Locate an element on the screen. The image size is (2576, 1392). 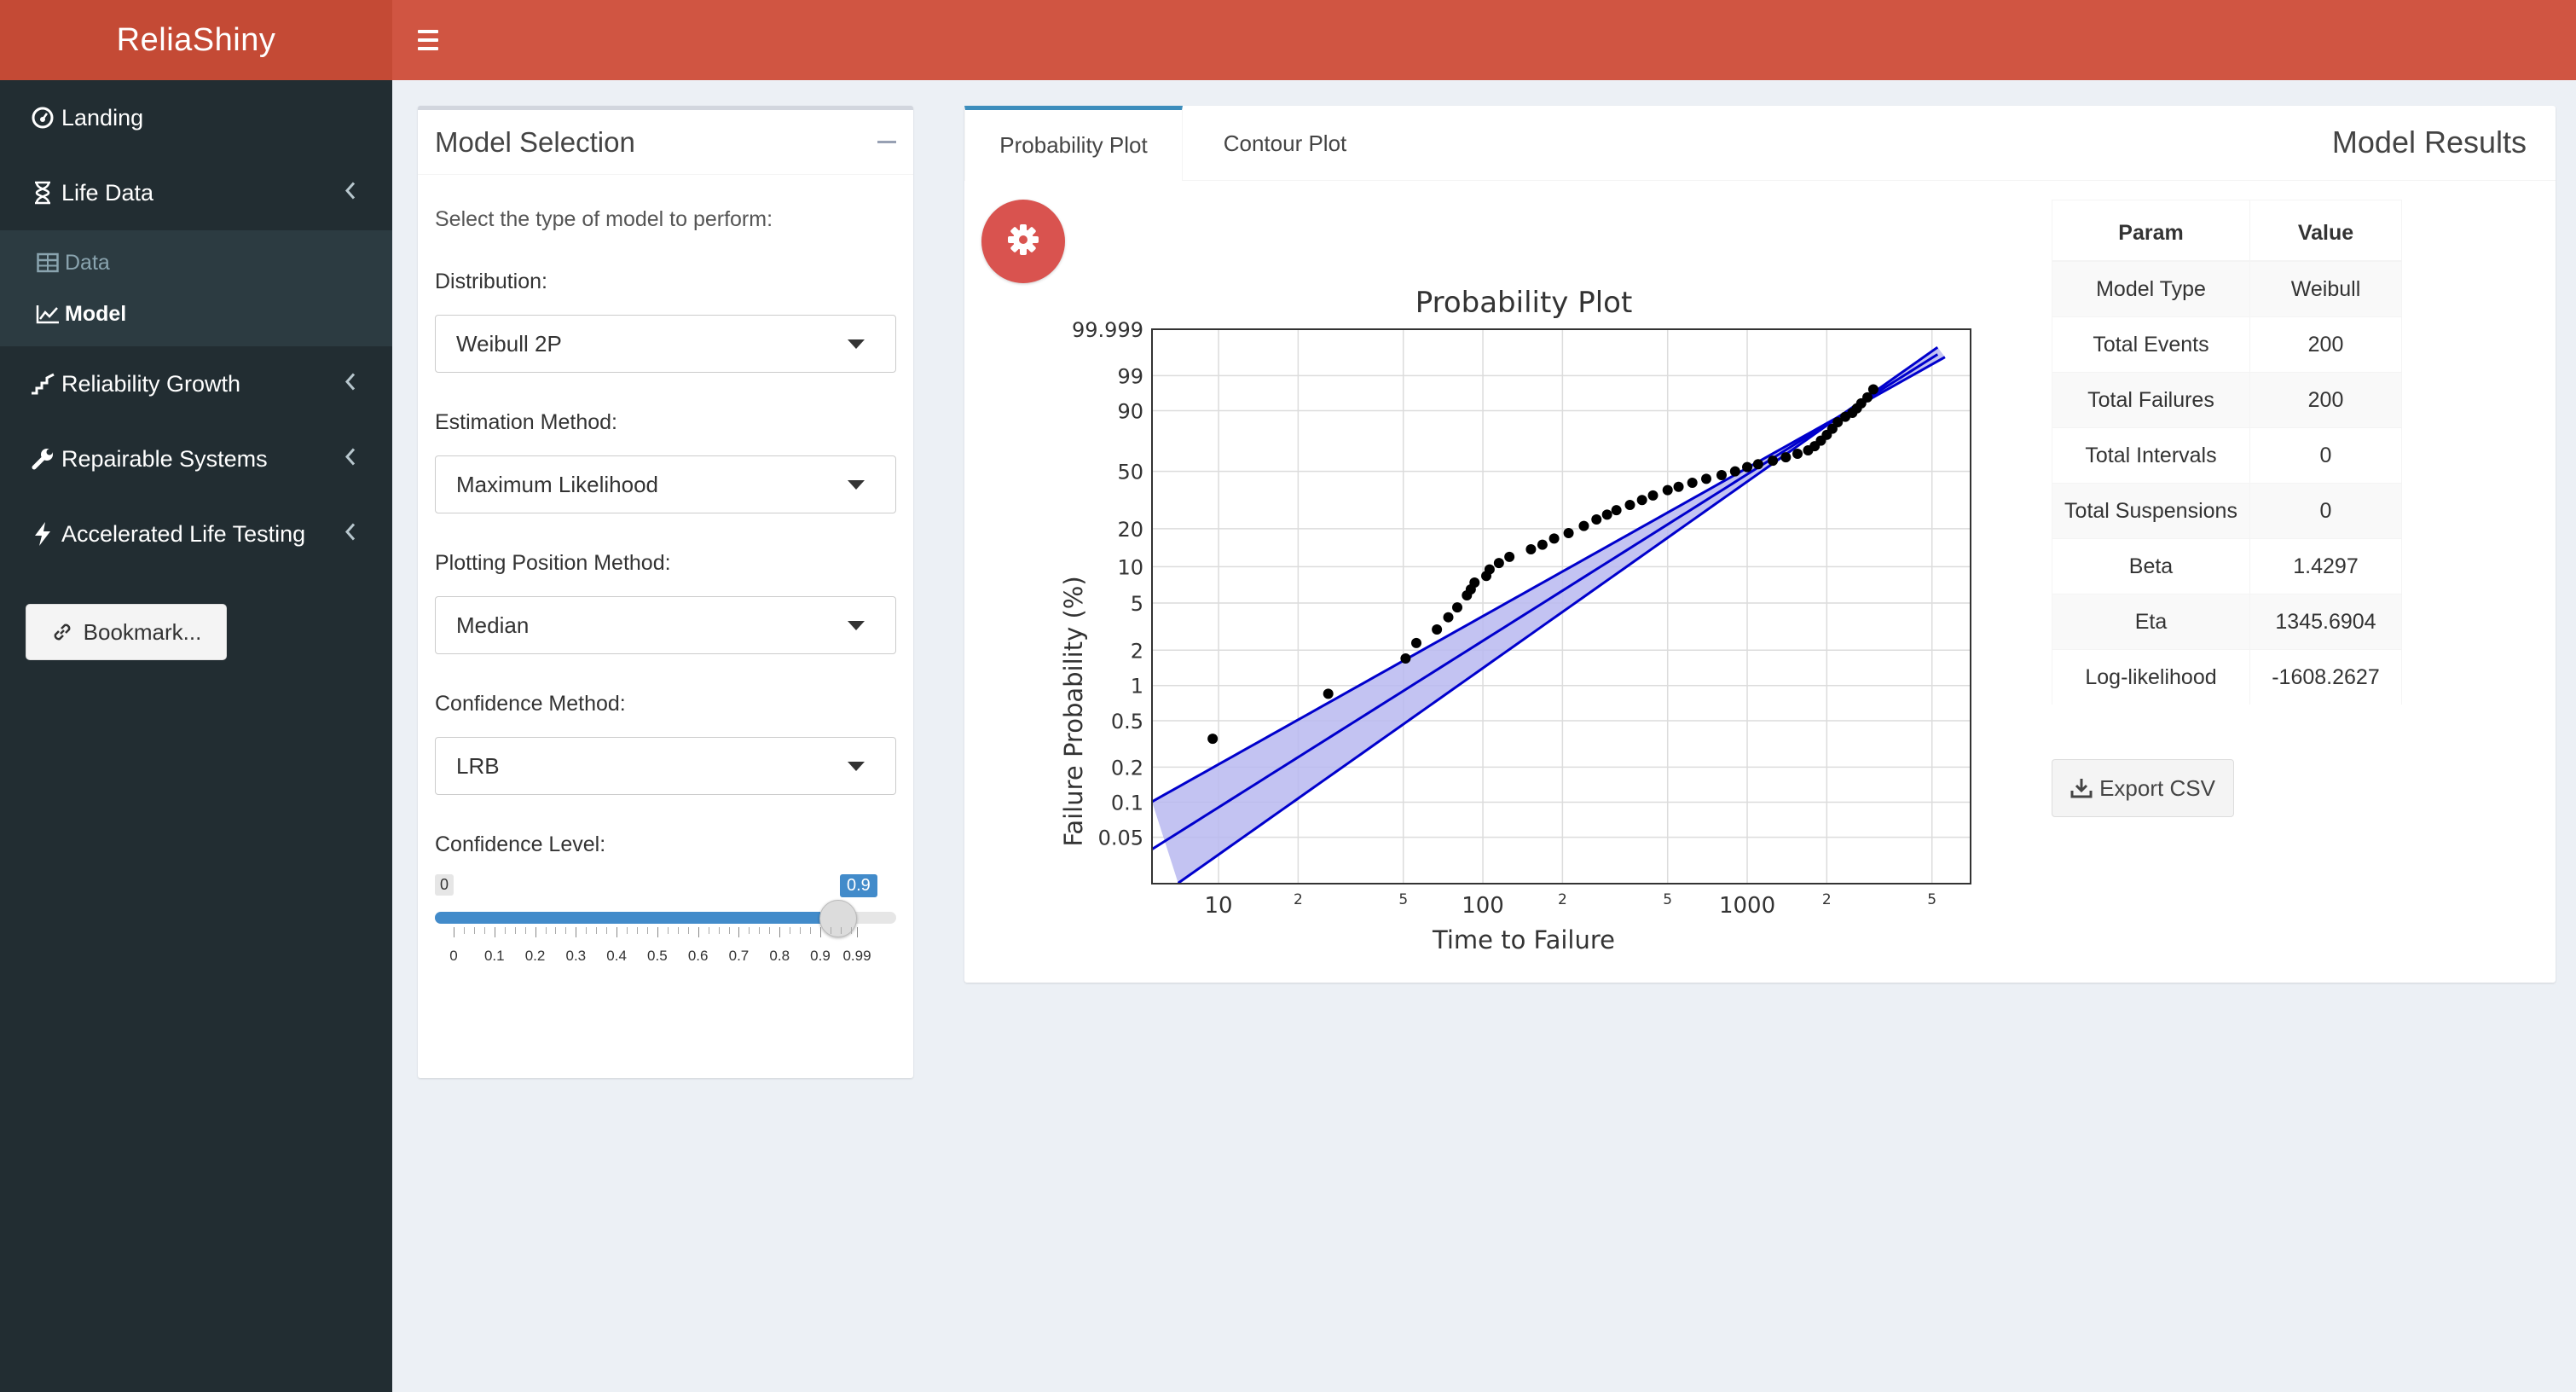
tab-probability-plot: Probability Plot is located at coordinates (1073, 143).